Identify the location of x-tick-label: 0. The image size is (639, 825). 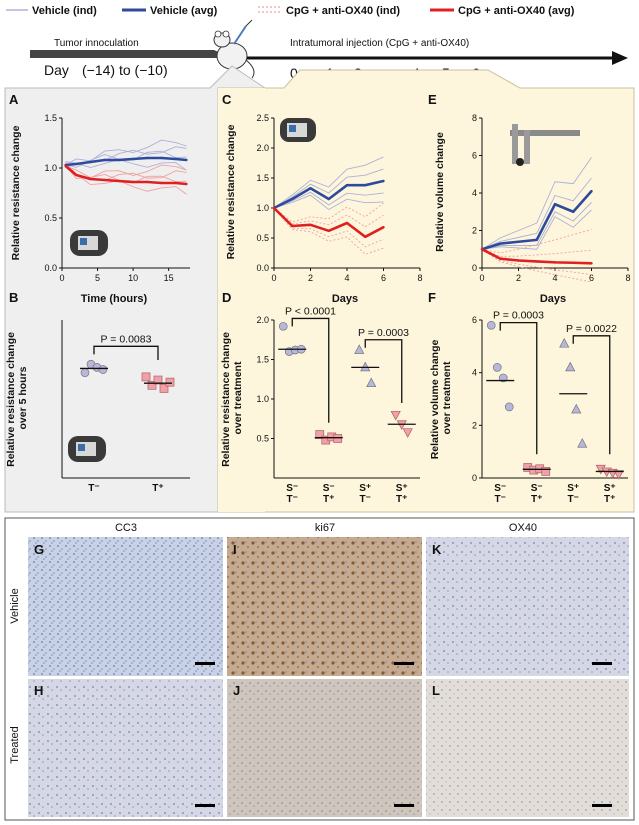
(273, 278).